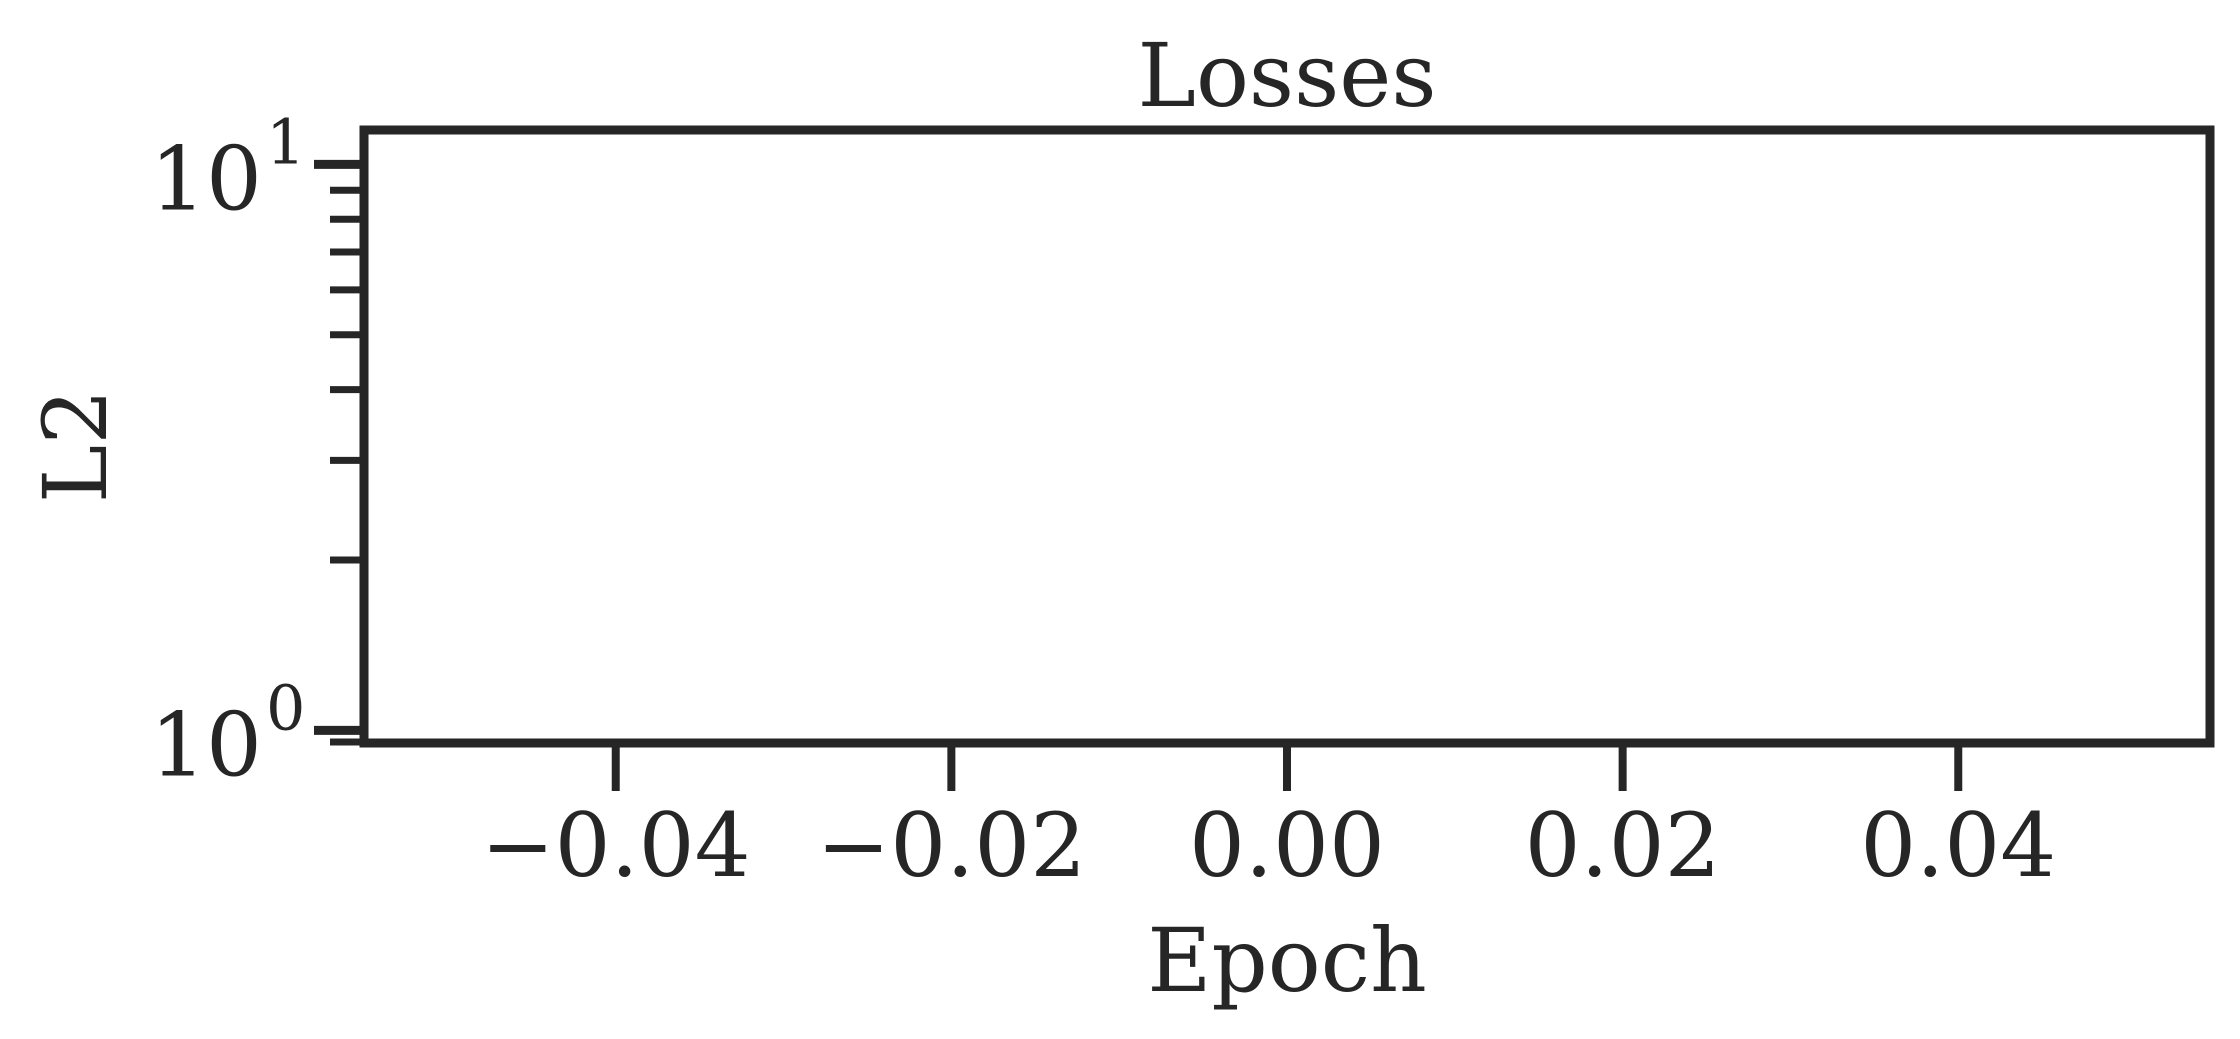 This screenshot has height=1039, width=2240. Describe the element at coordinates (285, 141) in the screenshot. I see `y-tick-exponent: 1` at that location.